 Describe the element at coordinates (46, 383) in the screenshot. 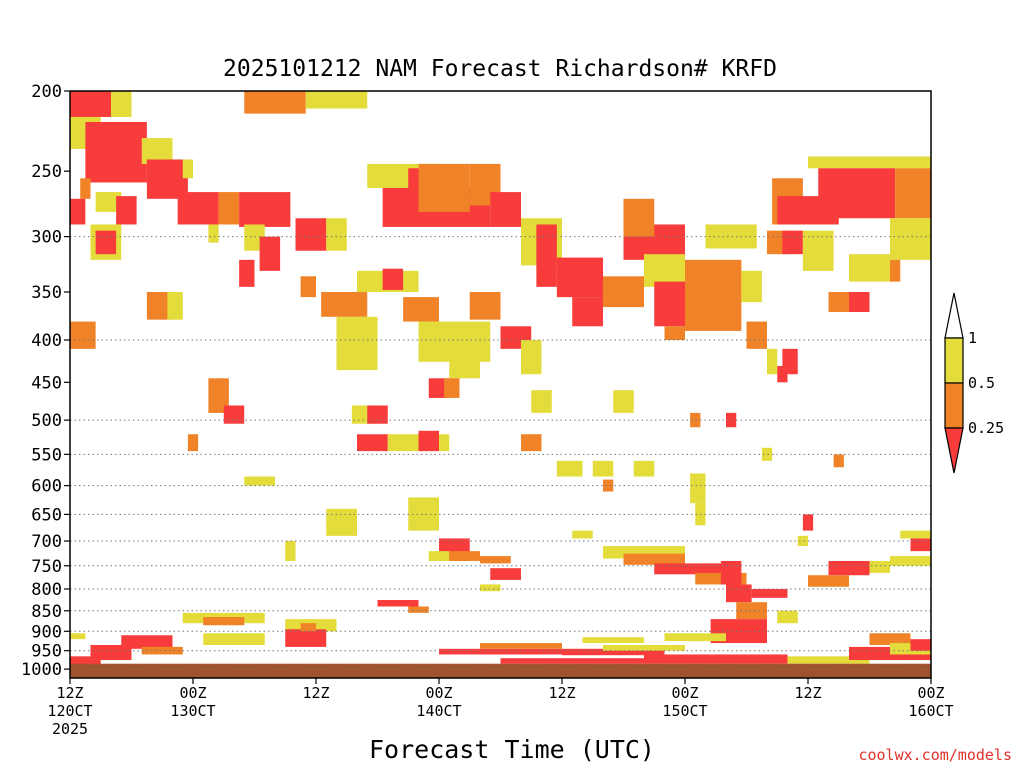

I see `y-tick-label: 450` at that location.